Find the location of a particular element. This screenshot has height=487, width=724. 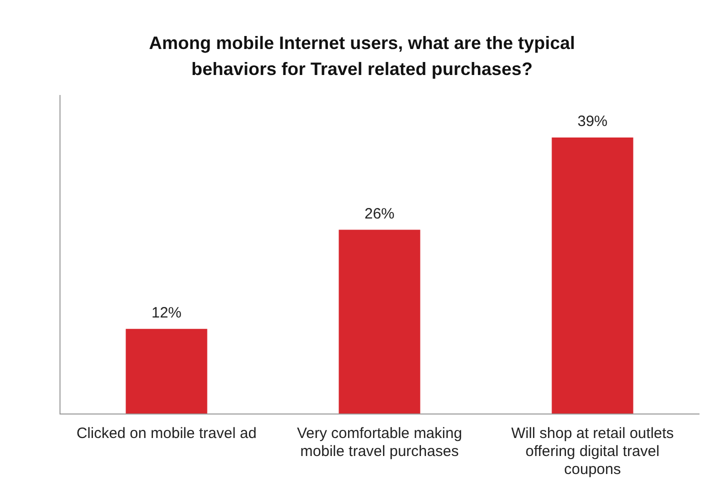

x-tick-label: Very comfortable making mobile travel purchases is located at coordinates (379, 442).